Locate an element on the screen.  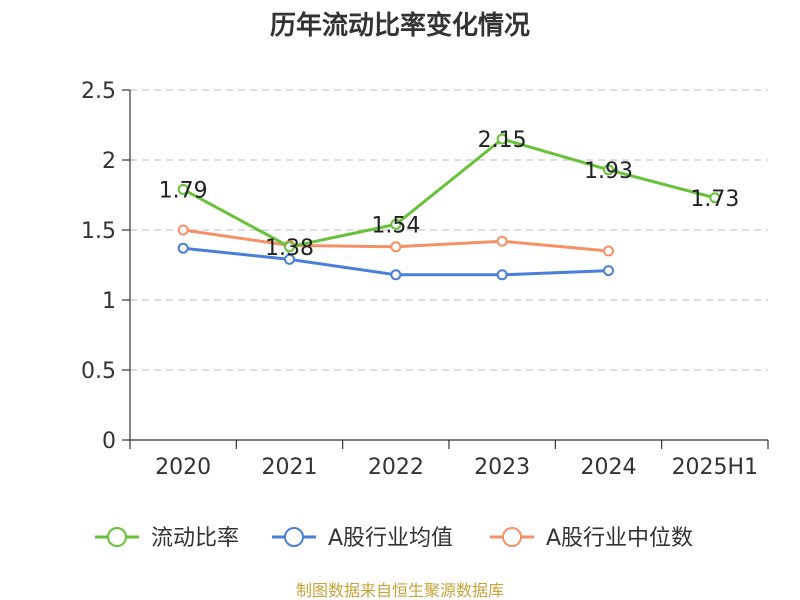
source-note: 制图数据来自恒生聚源数据库 is located at coordinates (400, 590).